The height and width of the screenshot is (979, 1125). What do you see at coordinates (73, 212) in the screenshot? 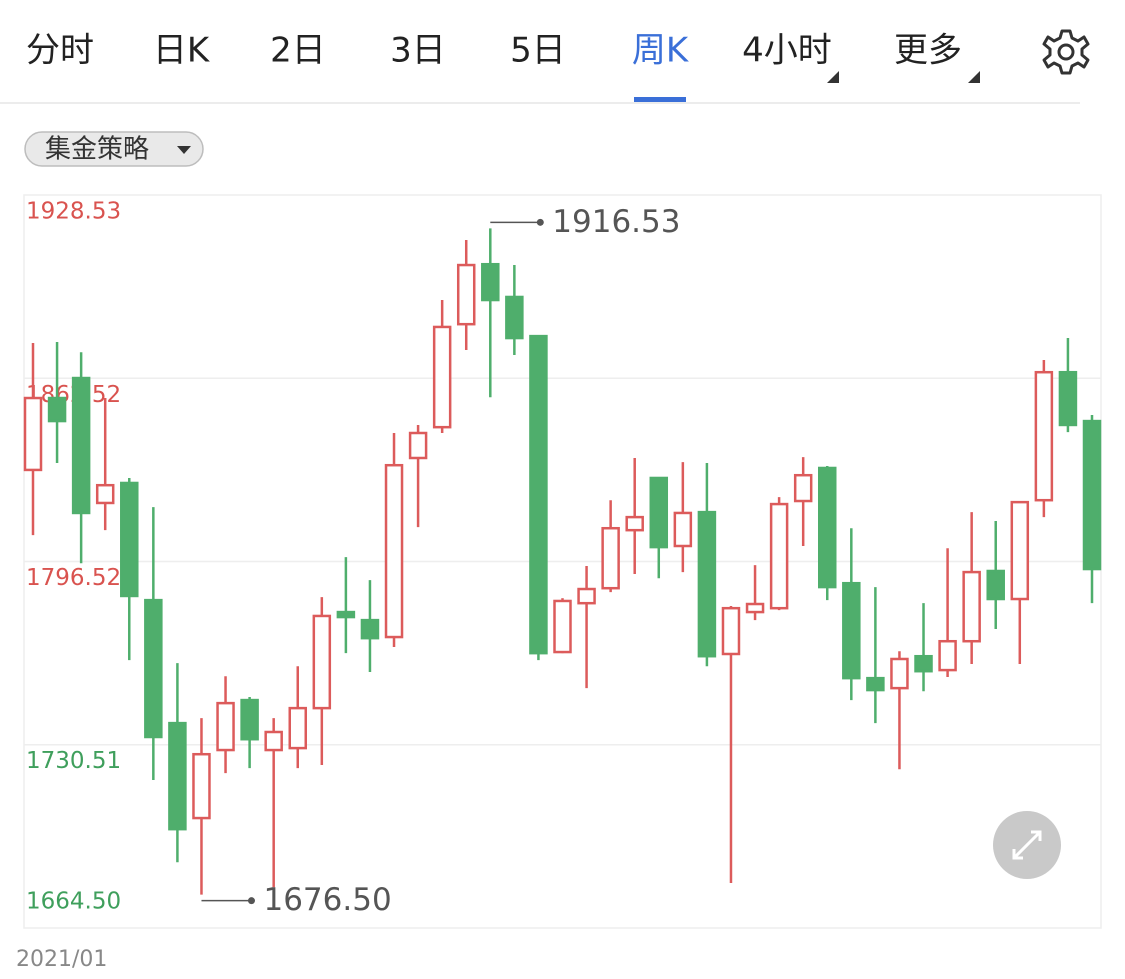
I see `y-tick-label: 1928.53` at bounding box center [73, 212].